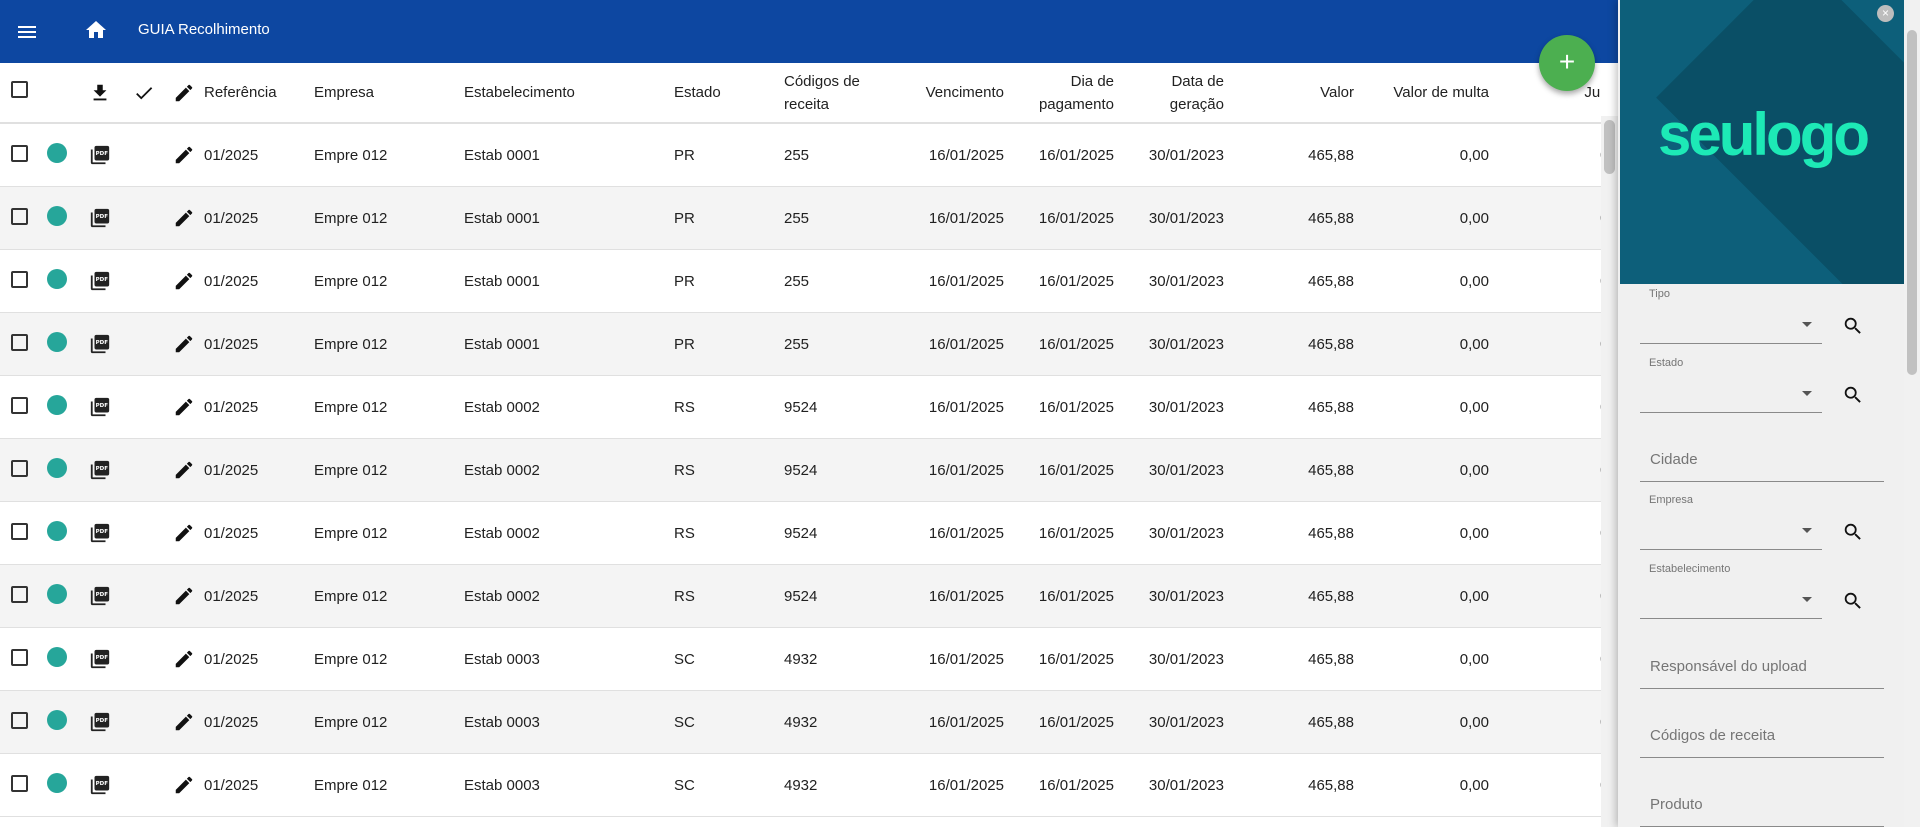 Image resolution: width=1920 pixels, height=827 pixels. I want to click on header-vencimento: Vencimento, so click(949, 93).